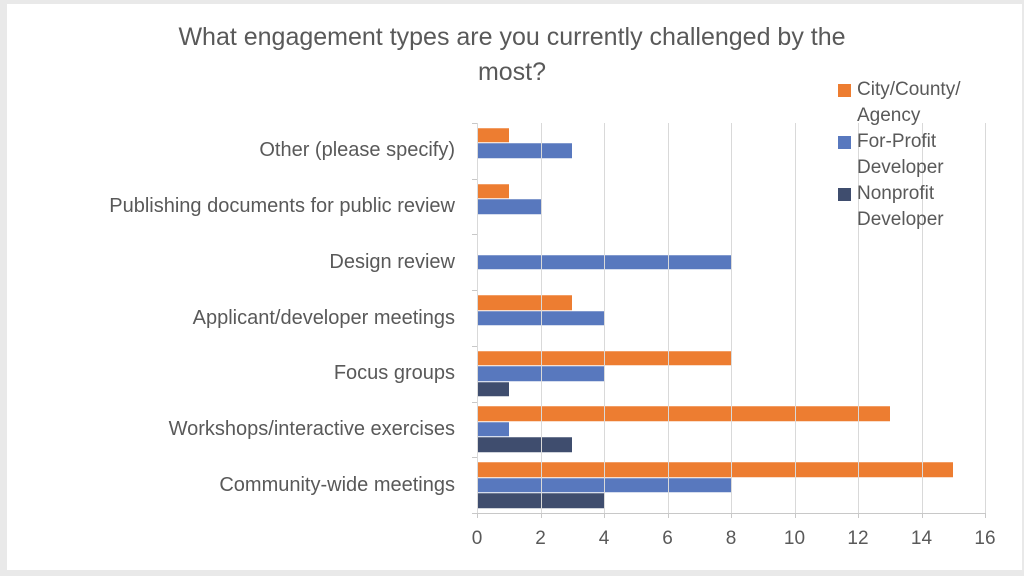 The height and width of the screenshot is (576, 1024). Describe the element at coordinates (540, 538) in the screenshot. I see `x-axis-tick-label-2: 2` at that location.